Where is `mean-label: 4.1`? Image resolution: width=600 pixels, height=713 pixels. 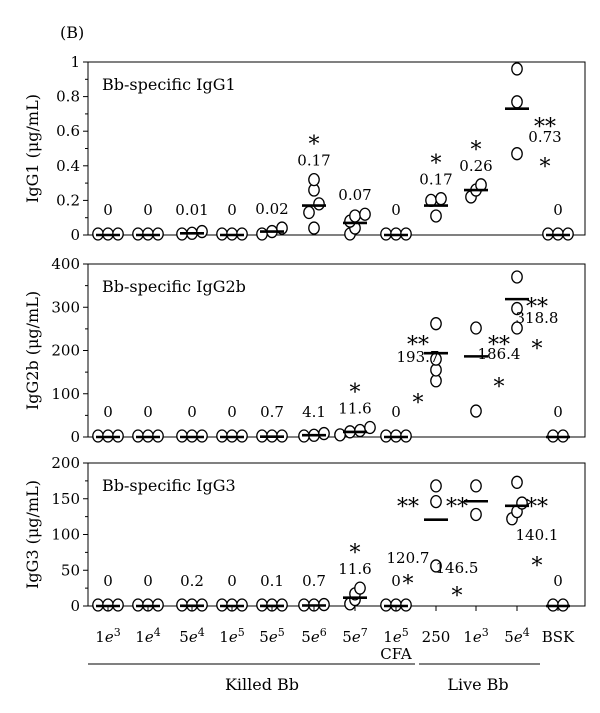 mean-label: 4.1 is located at coordinates (314, 412).